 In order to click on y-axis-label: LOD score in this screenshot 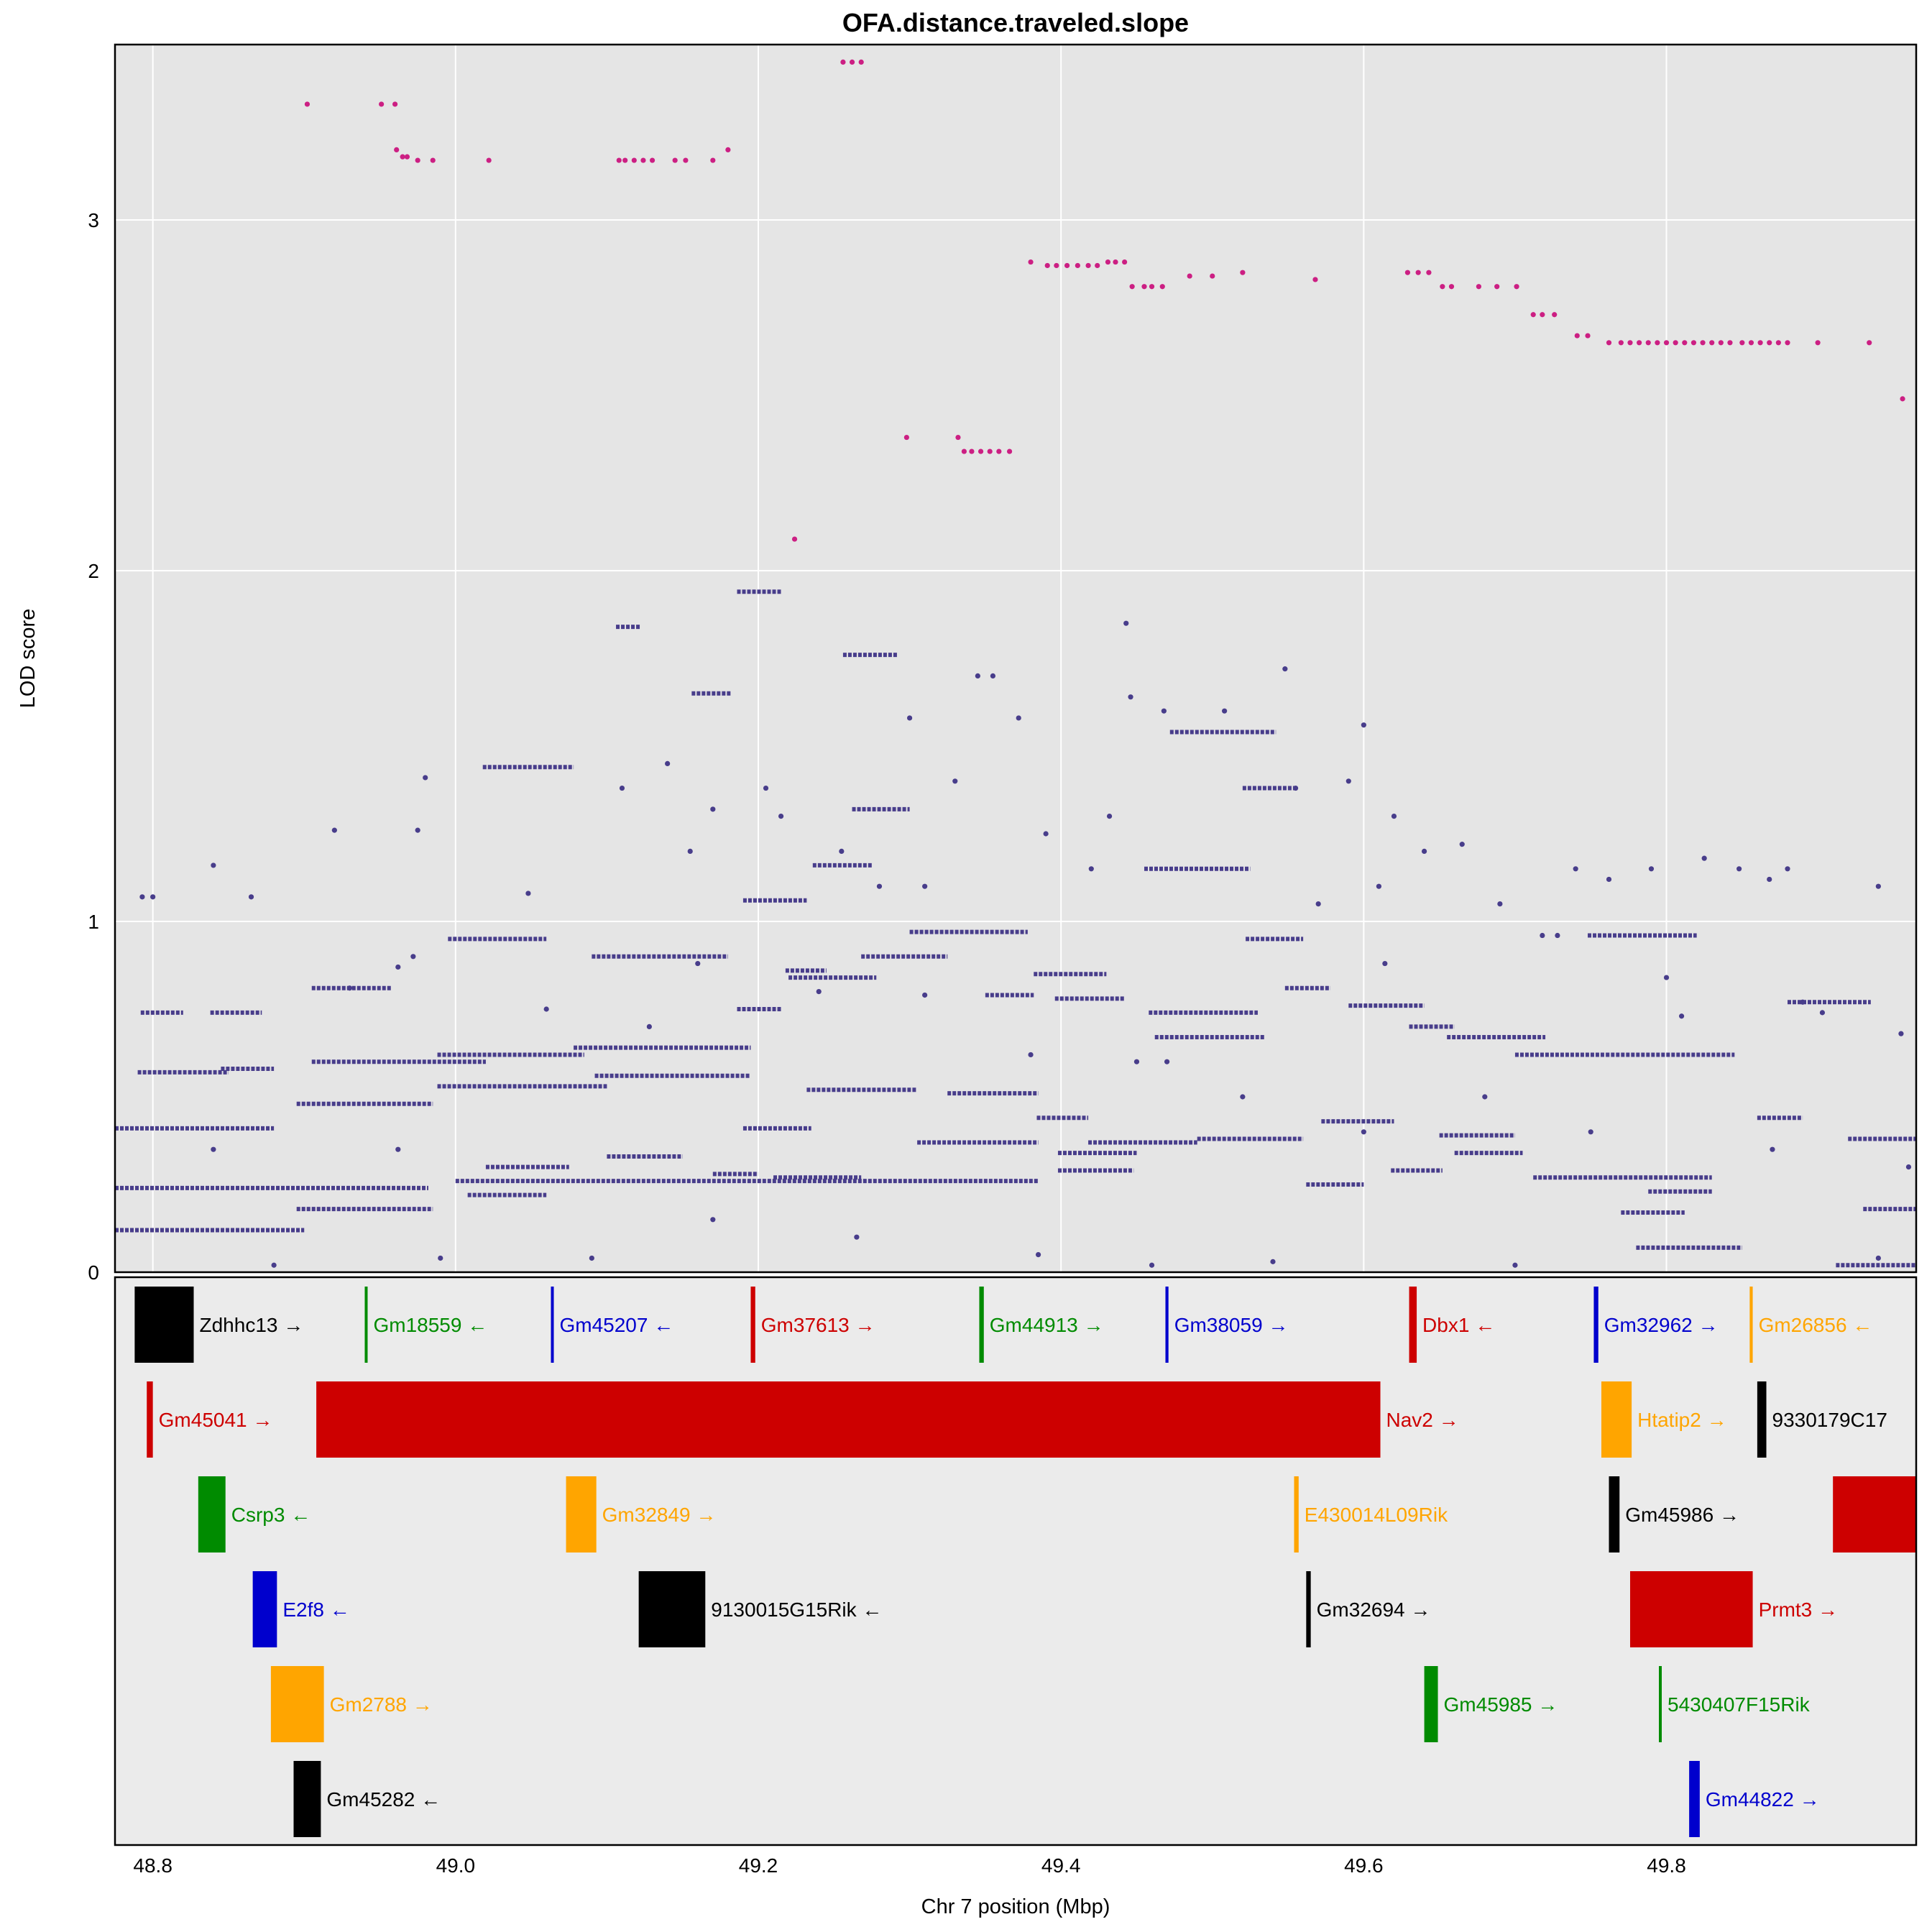, I will do `click(28, 659)`.